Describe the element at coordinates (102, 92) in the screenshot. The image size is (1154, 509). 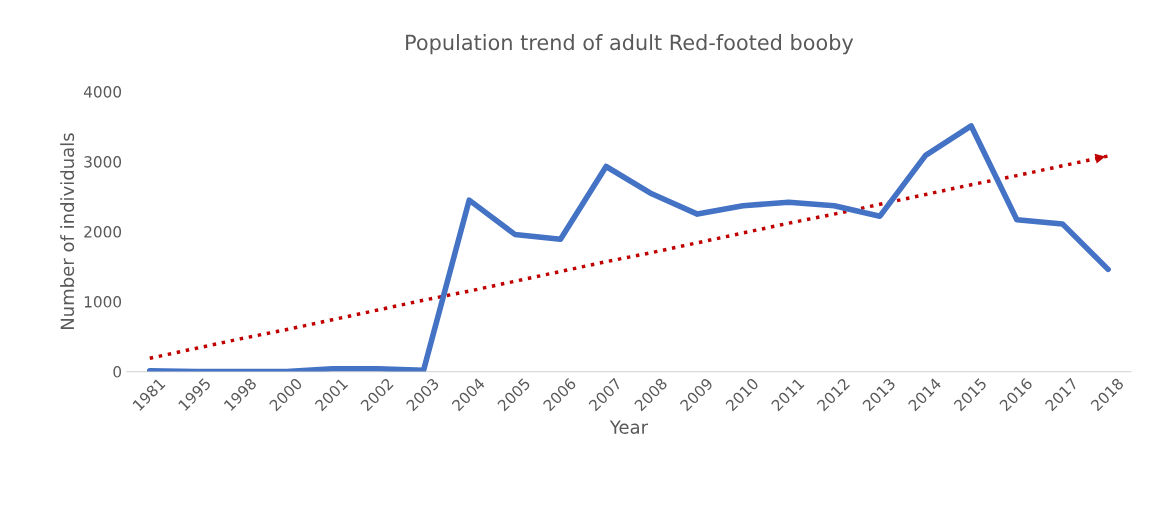
I see `y-tick-label: 4000` at that location.